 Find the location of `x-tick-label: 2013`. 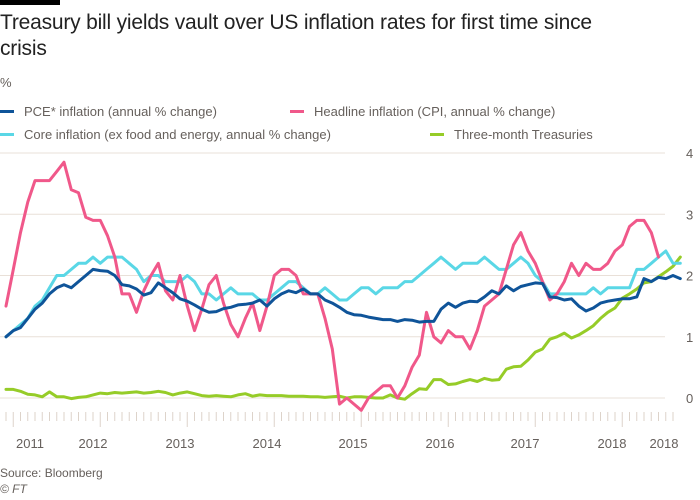

x-tick-label: 2013 is located at coordinates (180, 443).